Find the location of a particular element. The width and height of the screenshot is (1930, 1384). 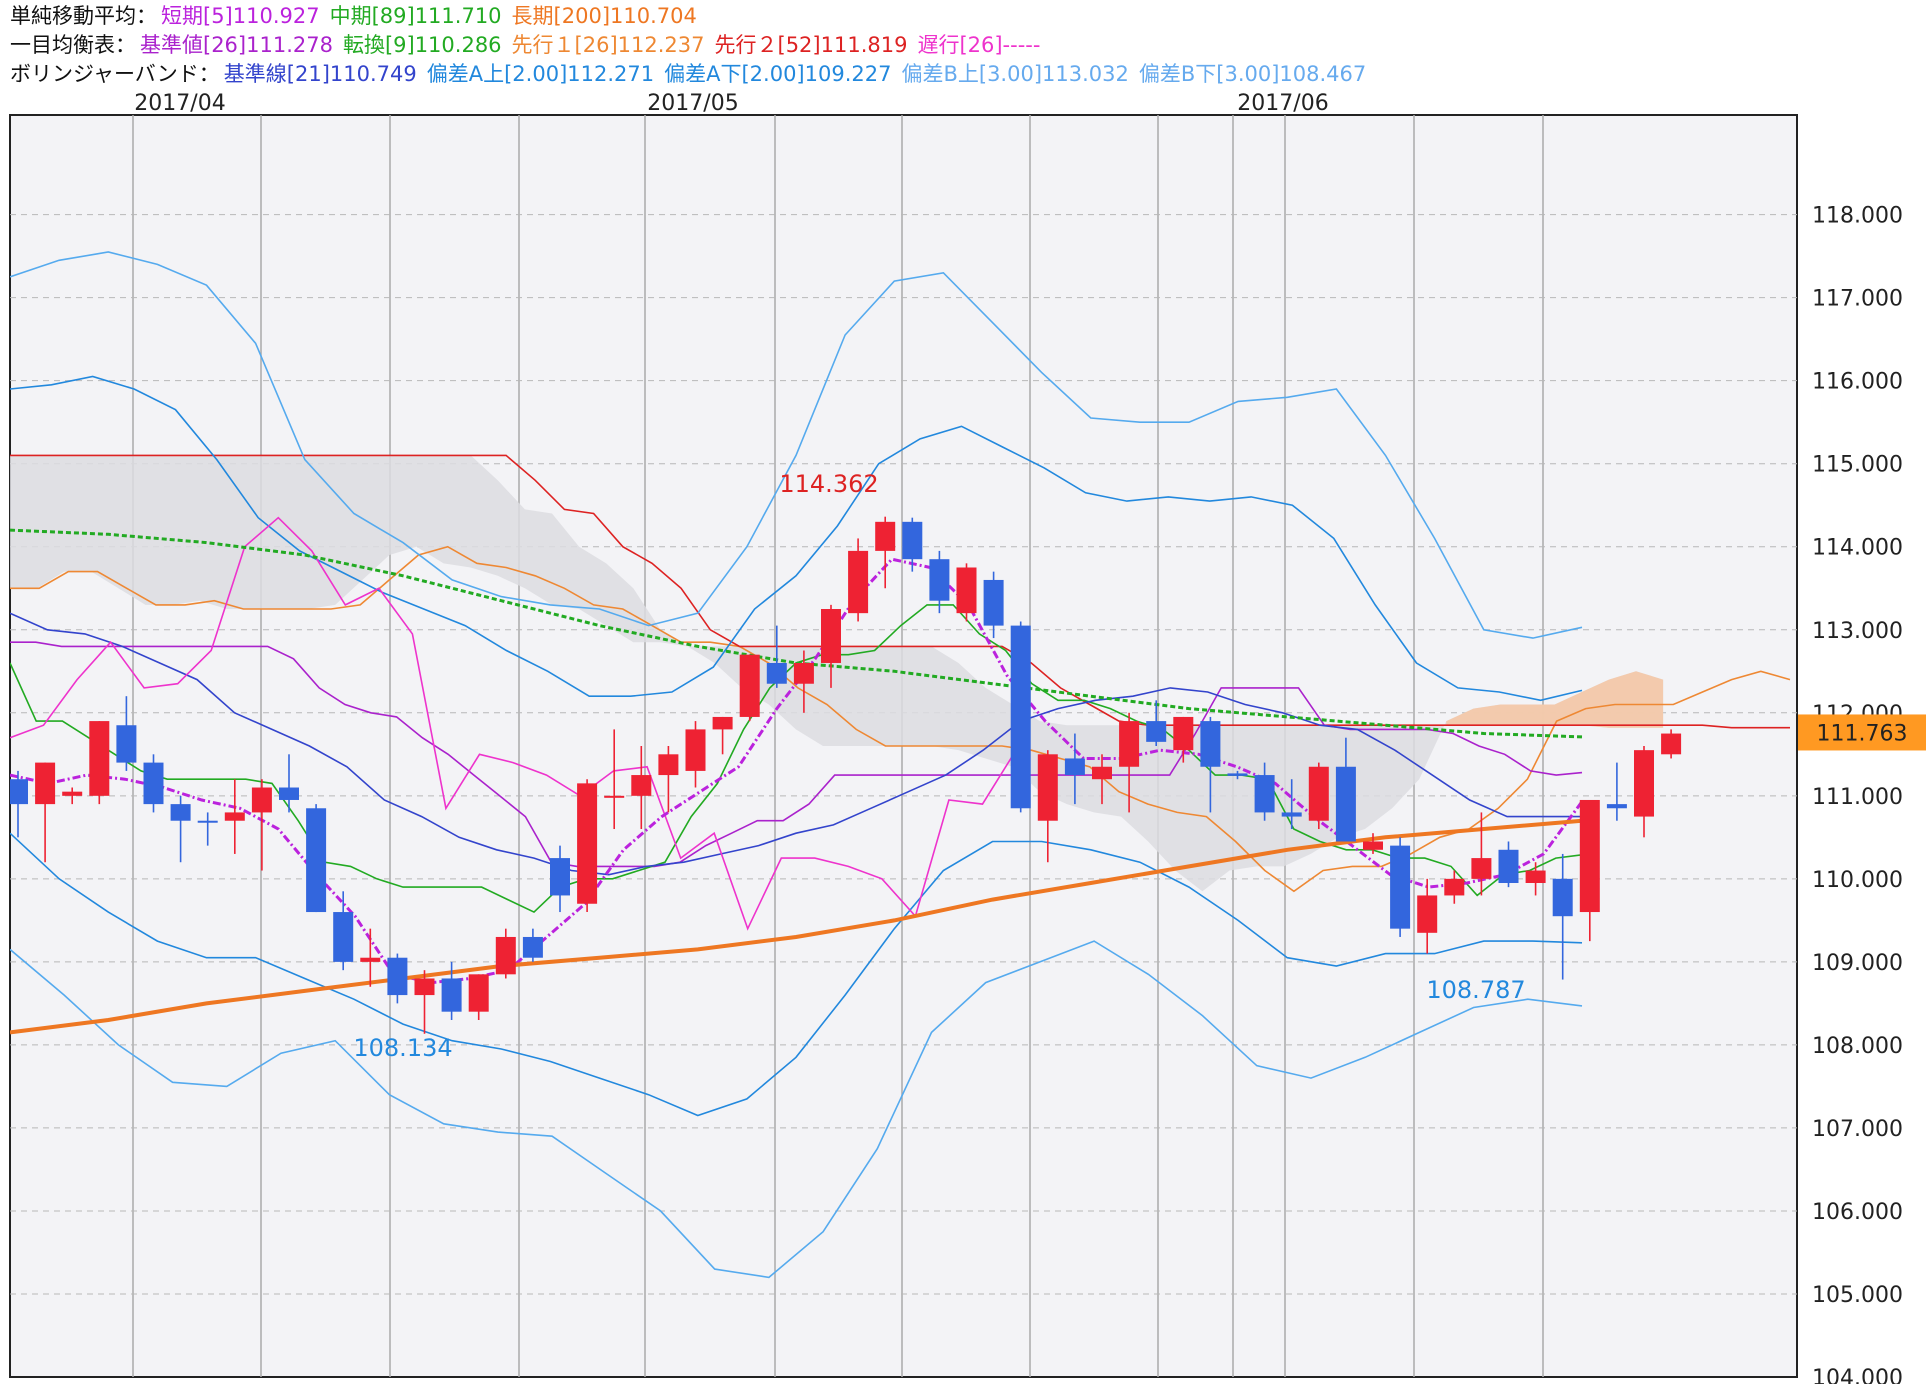

current-price-marker: 111.763 is located at coordinates (1862, 732).